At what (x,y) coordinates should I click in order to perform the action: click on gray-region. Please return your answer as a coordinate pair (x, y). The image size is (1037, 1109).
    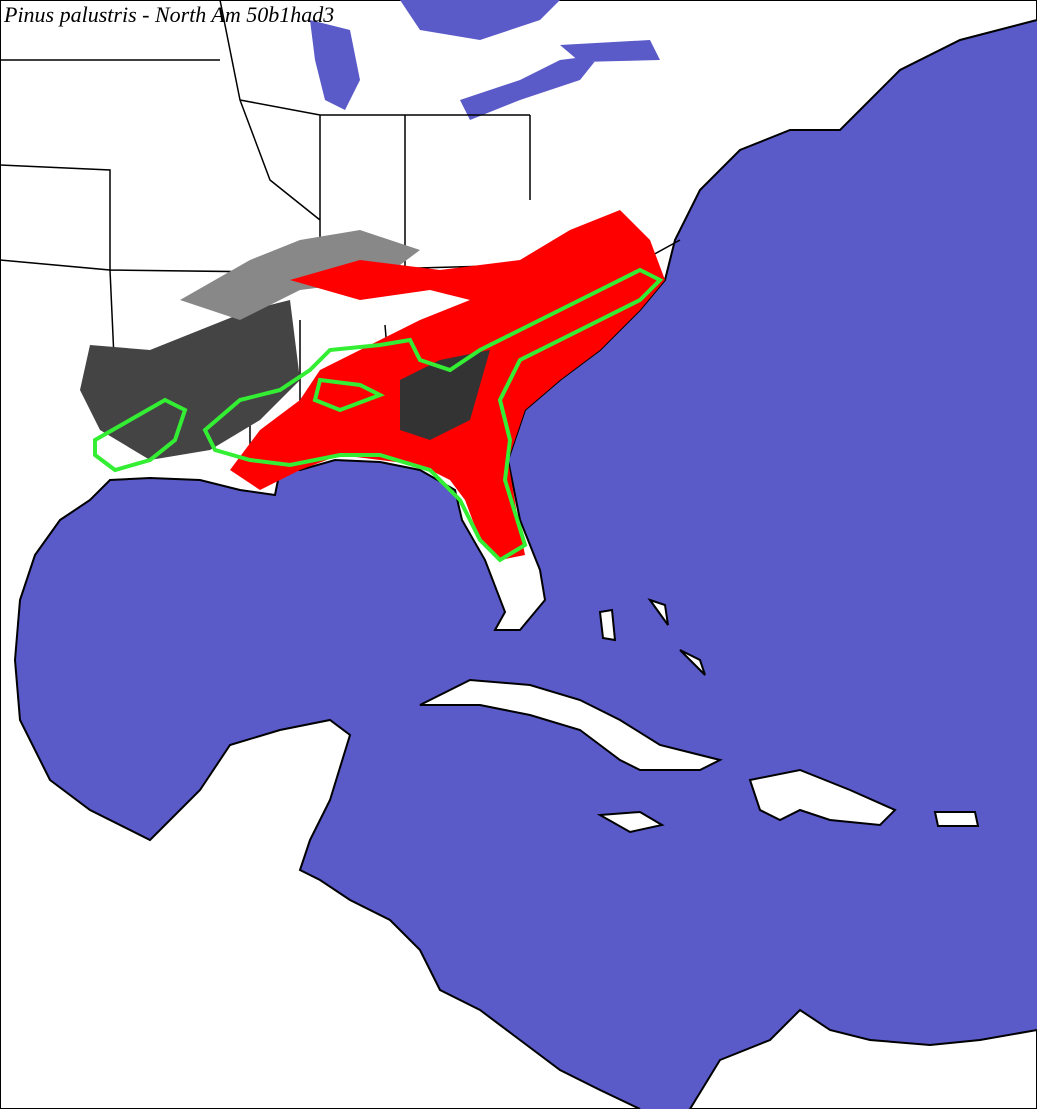
    Looking at the image, I should click on (190, 380).